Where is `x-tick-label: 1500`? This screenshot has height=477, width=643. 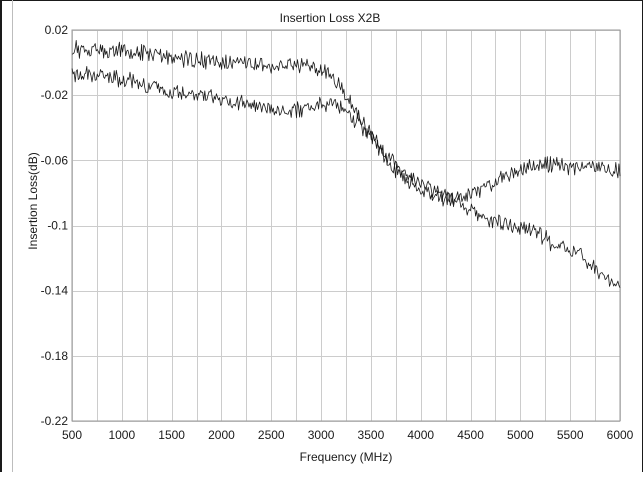
x-tick-label: 1500 is located at coordinates (171, 435).